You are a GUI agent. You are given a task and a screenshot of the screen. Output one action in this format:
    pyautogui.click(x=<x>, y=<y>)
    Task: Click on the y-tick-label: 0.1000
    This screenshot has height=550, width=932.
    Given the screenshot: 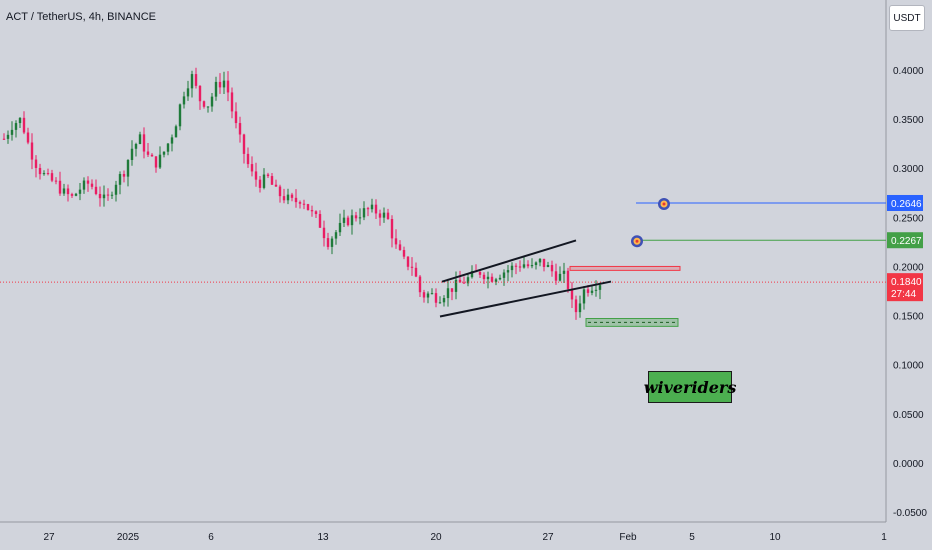 What is the action you would take?
    pyautogui.click(x=908, y=366)
    